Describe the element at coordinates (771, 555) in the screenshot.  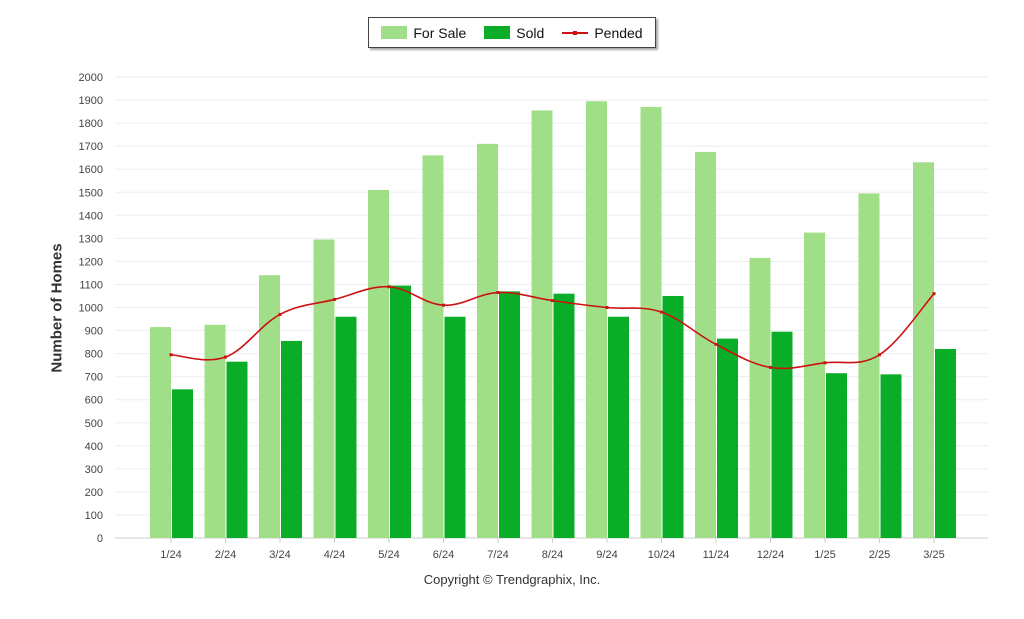
I see `x-tick-label: 12/24` at that location.